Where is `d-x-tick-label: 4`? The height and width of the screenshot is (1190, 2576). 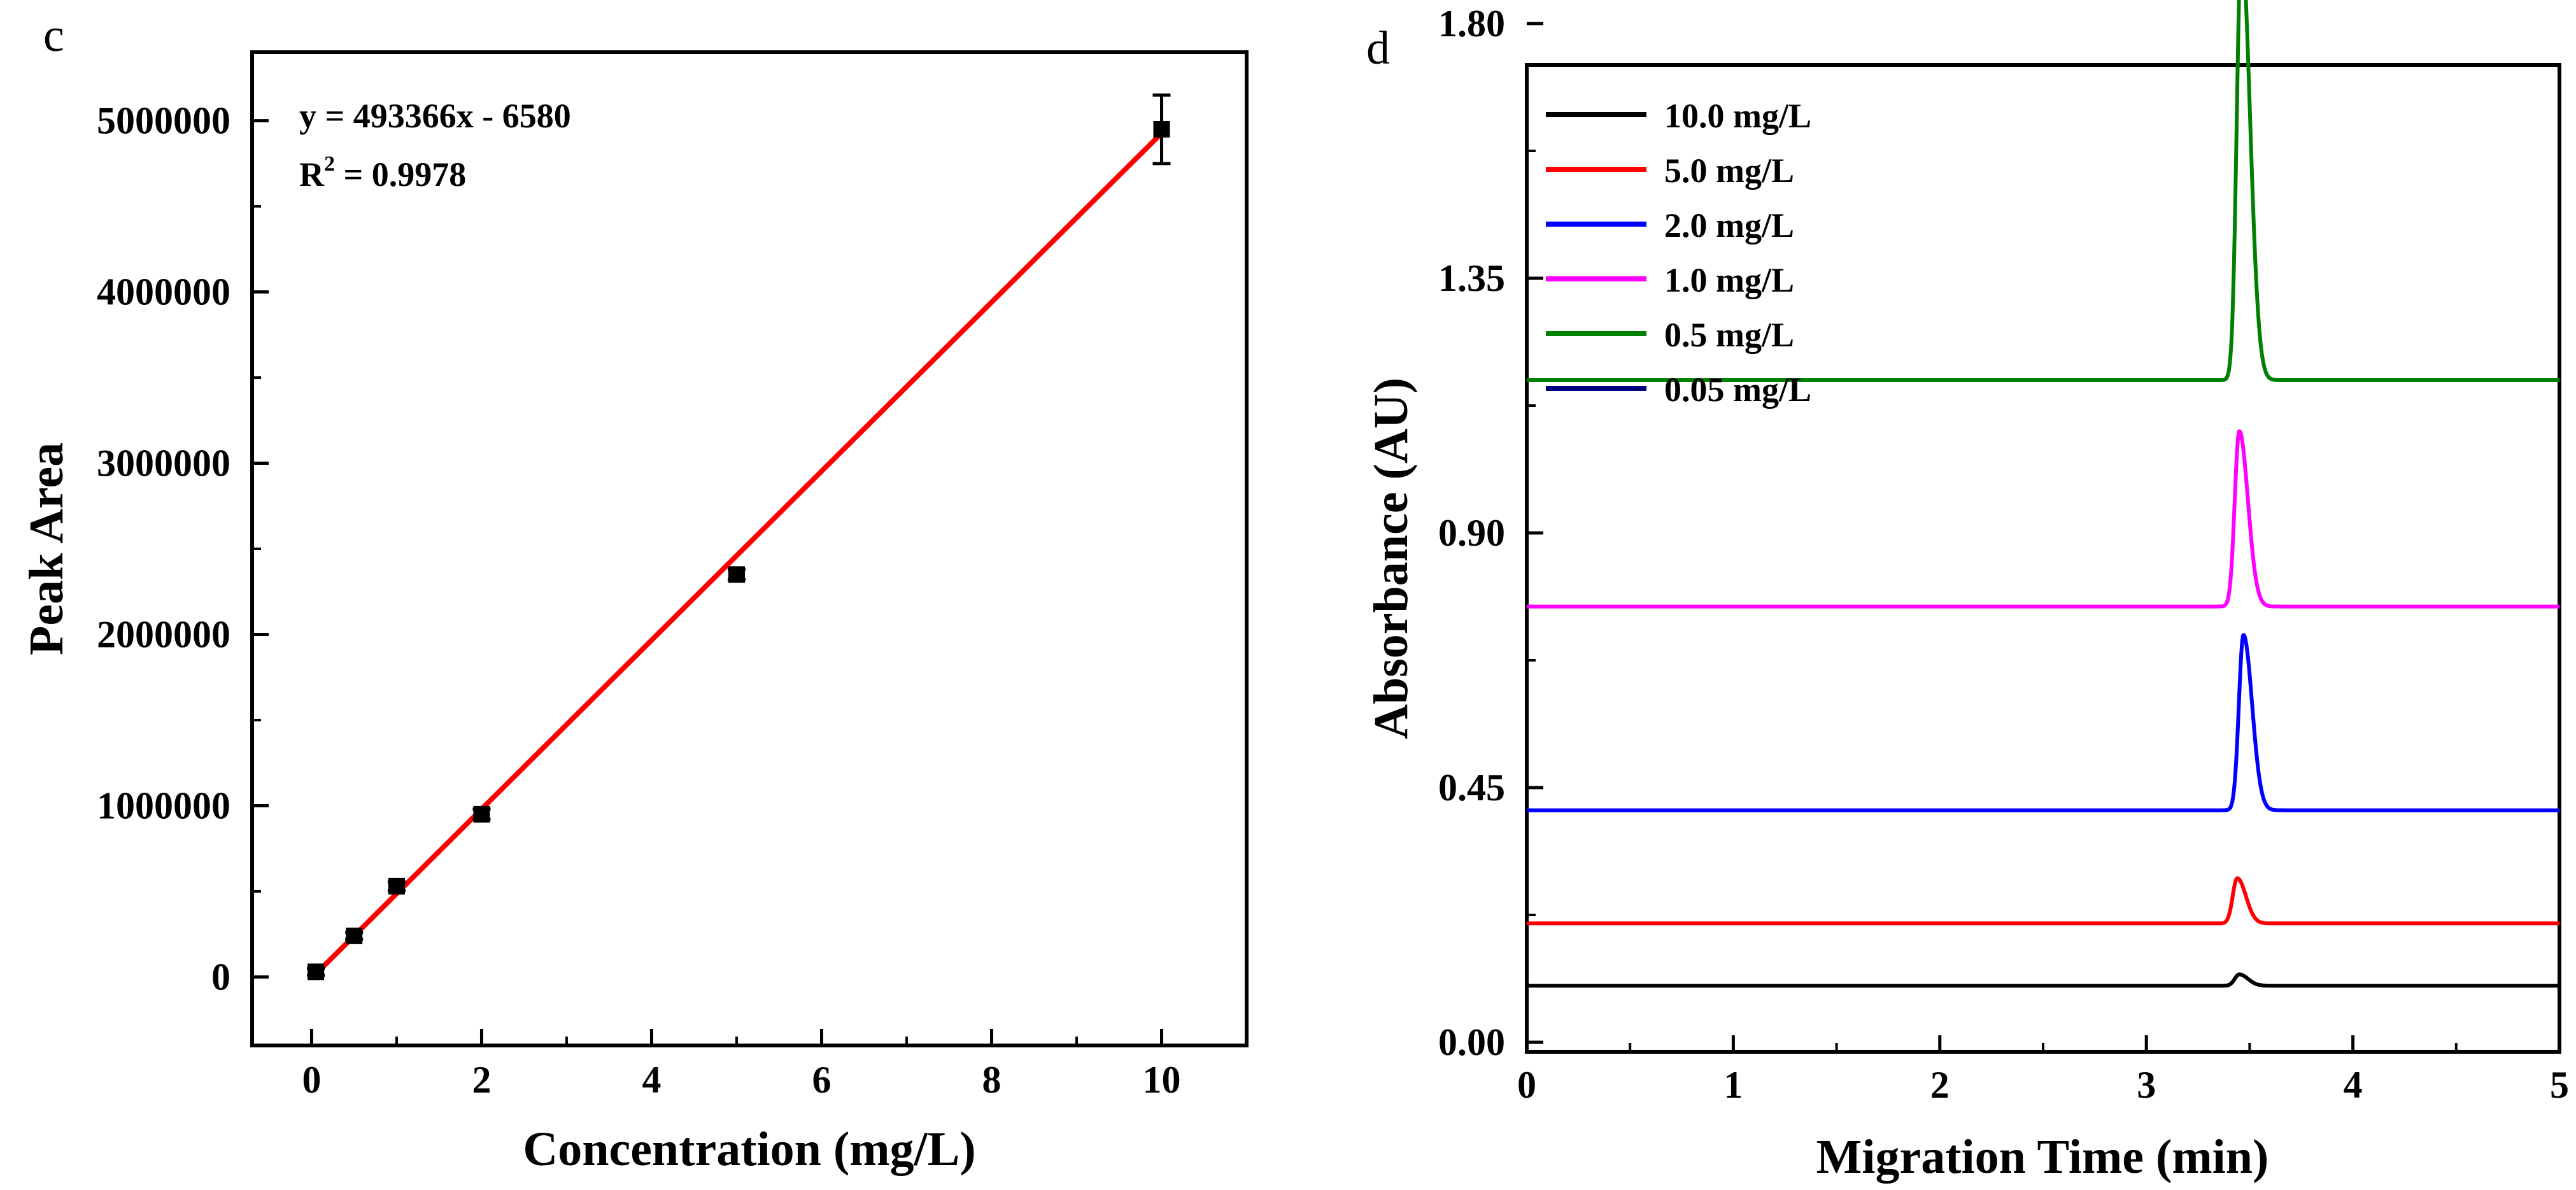
d-x-tick-label: 4 is located at coordinates (2353, 1085).